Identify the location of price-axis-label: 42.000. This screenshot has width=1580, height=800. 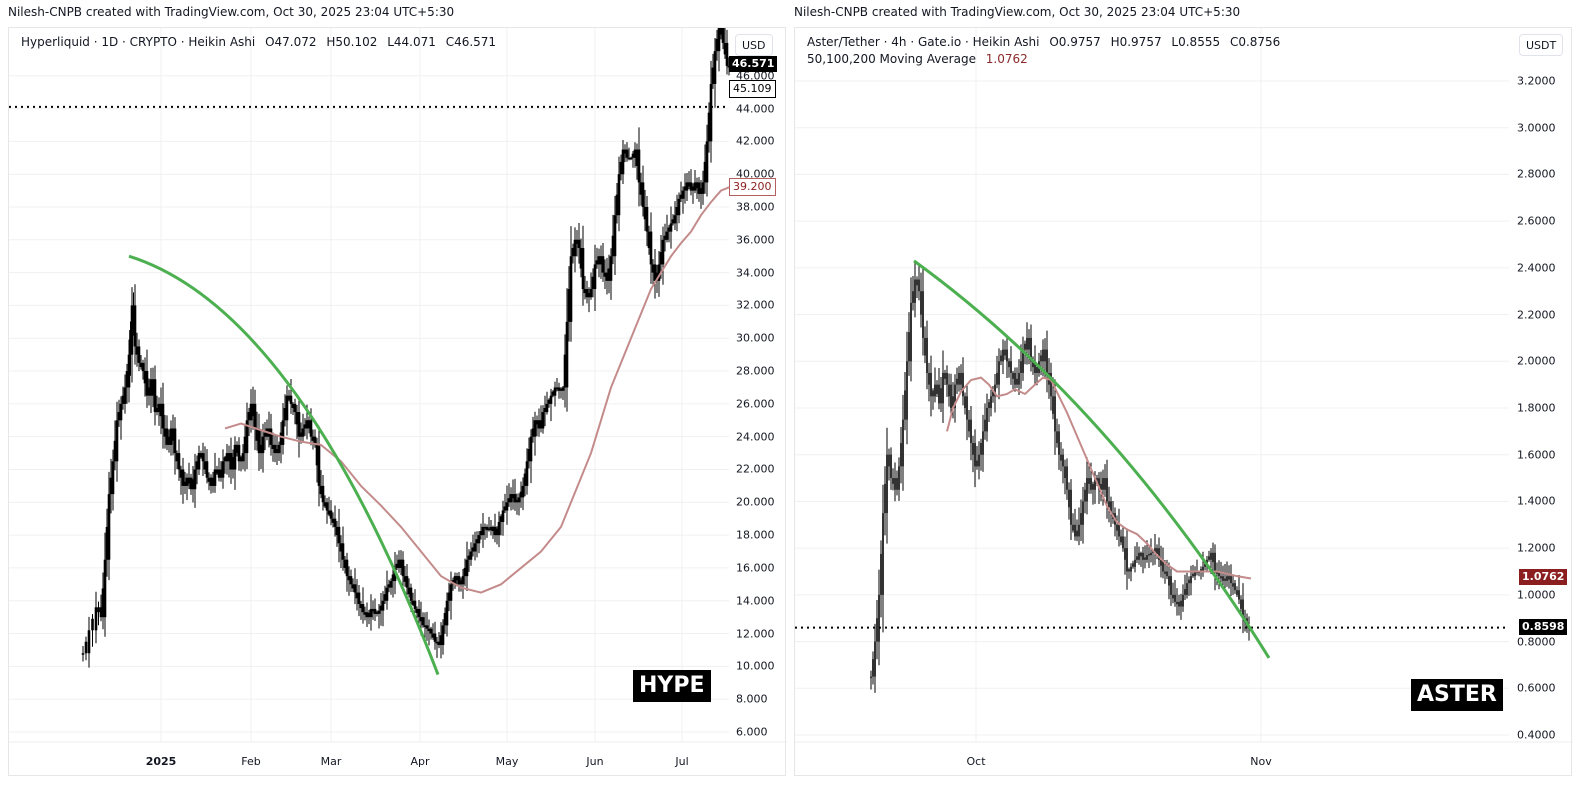
(755, 141).